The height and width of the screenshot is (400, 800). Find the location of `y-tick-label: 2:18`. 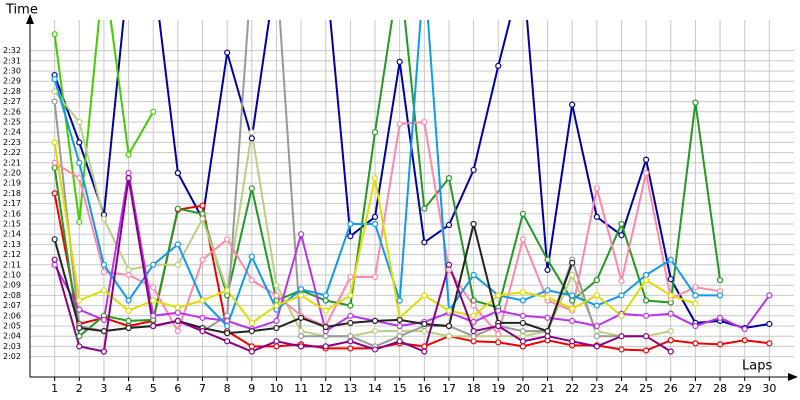

y-tick-label: 2:18 is located at coordinates (12, 193).